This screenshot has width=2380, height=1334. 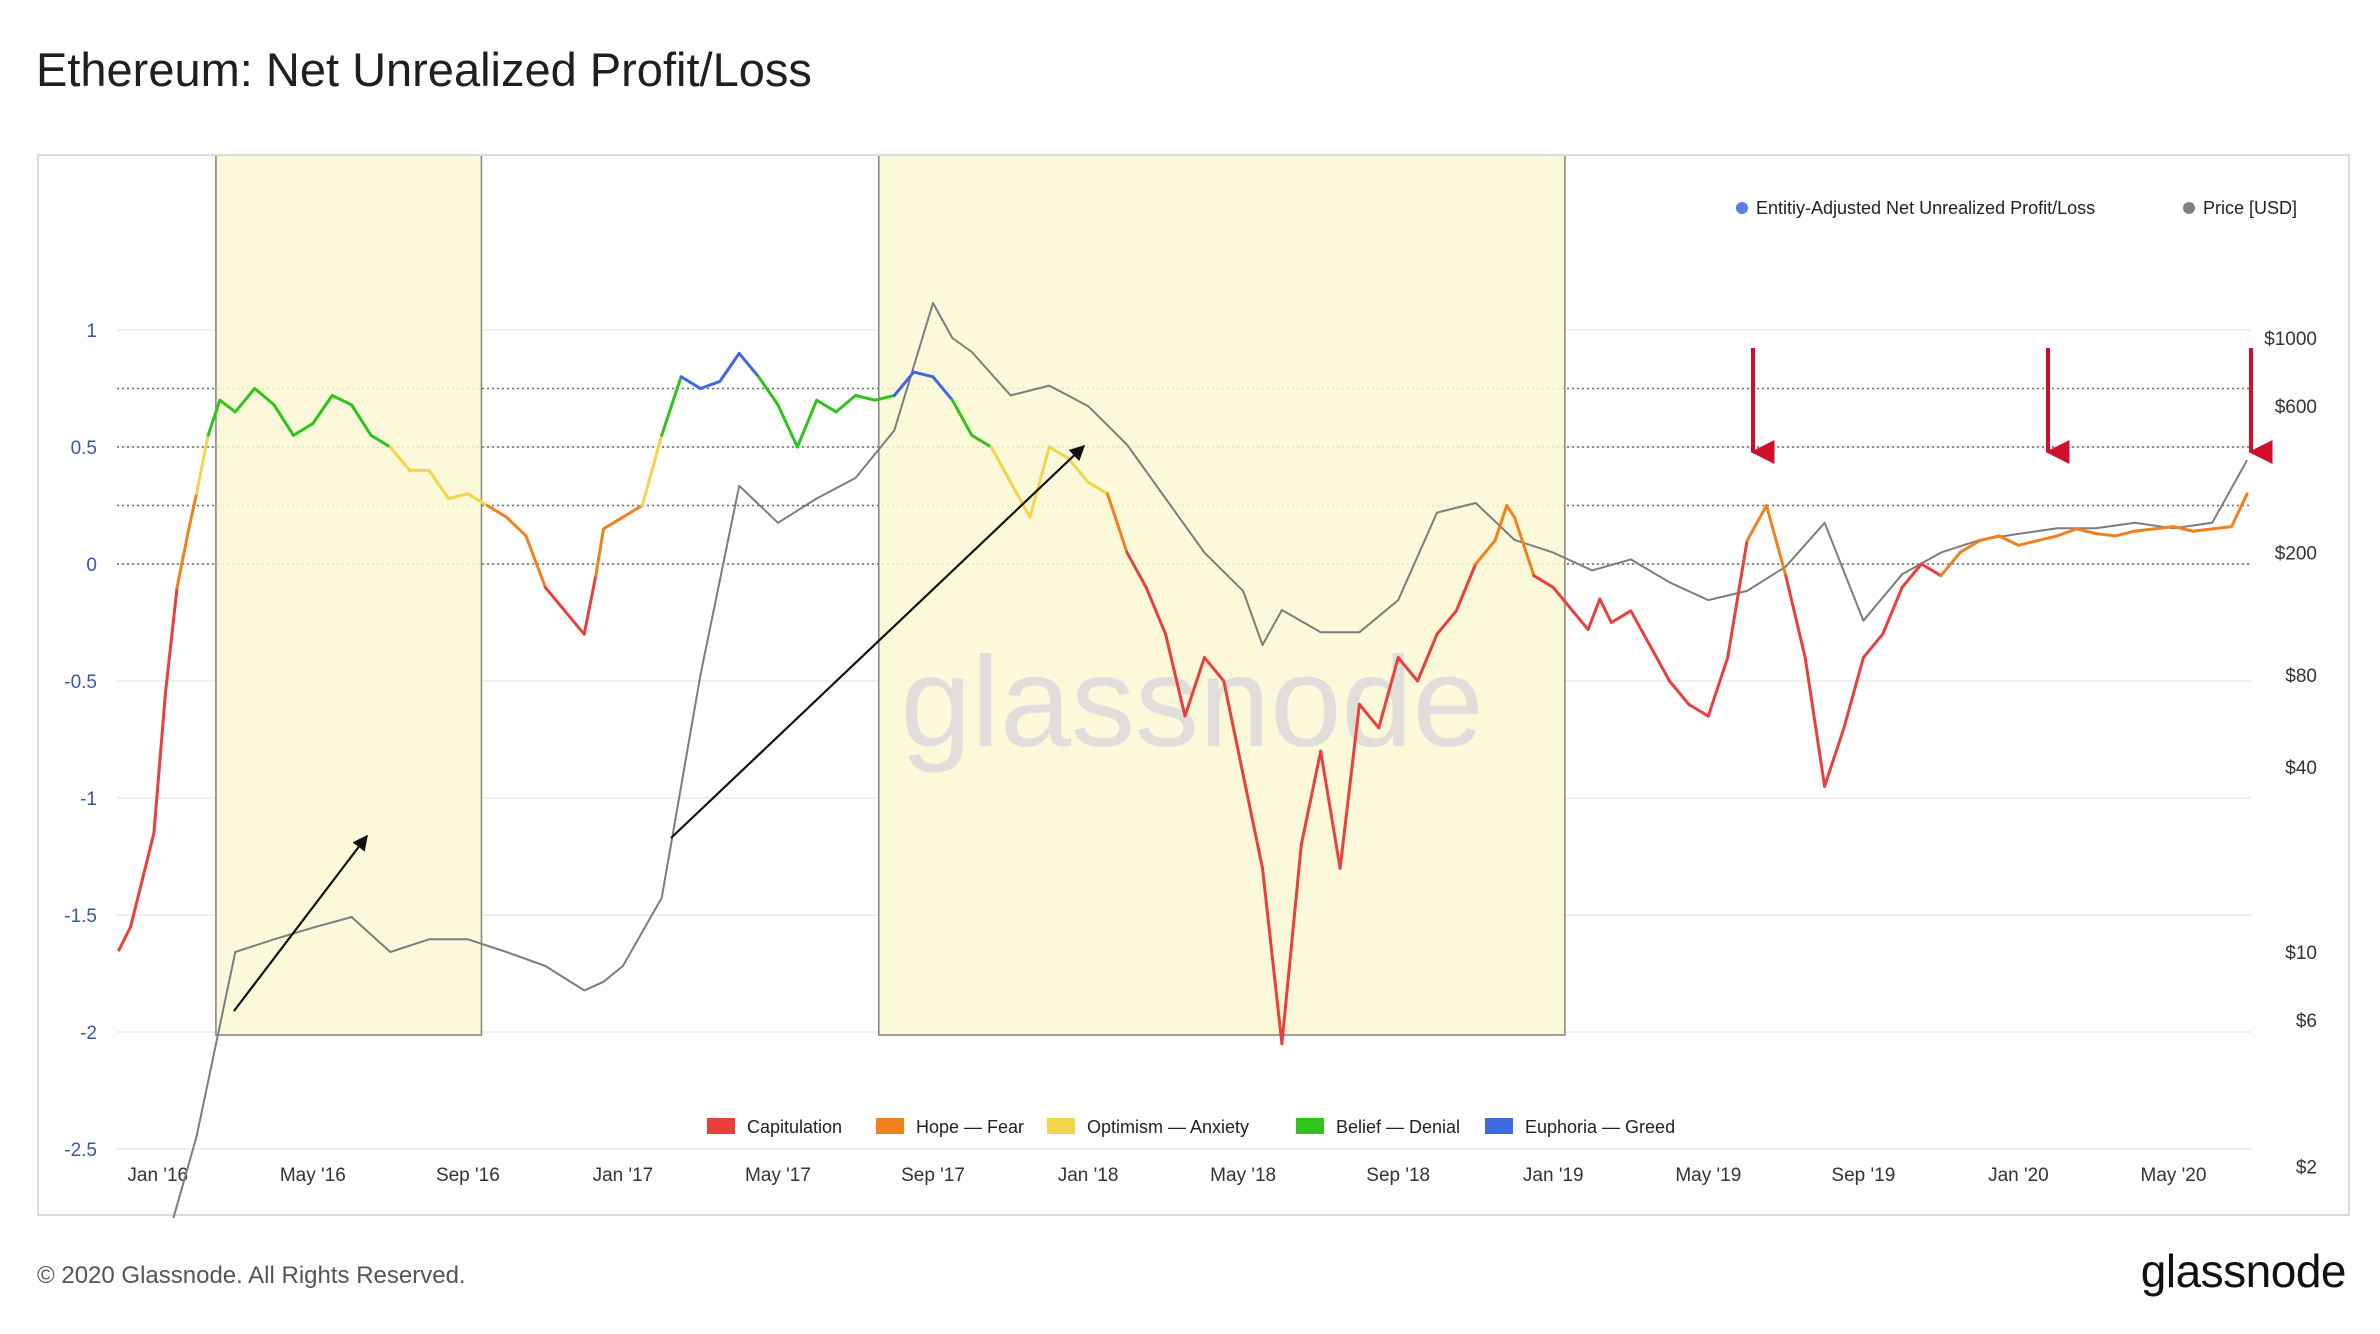 I want to click on y-left-tick-label: -0.5, so click(x=80, y=682).